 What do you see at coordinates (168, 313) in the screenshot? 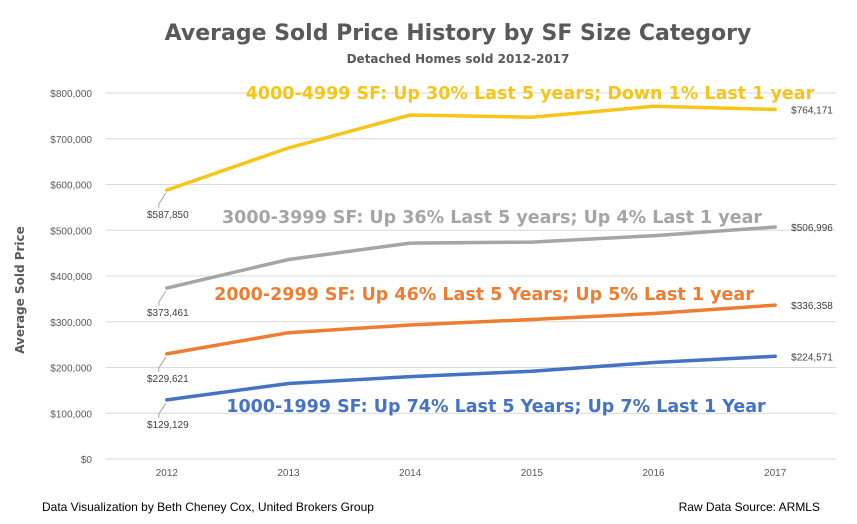
I see `start-value-label: $373,461` at bounding box center [168, 313].